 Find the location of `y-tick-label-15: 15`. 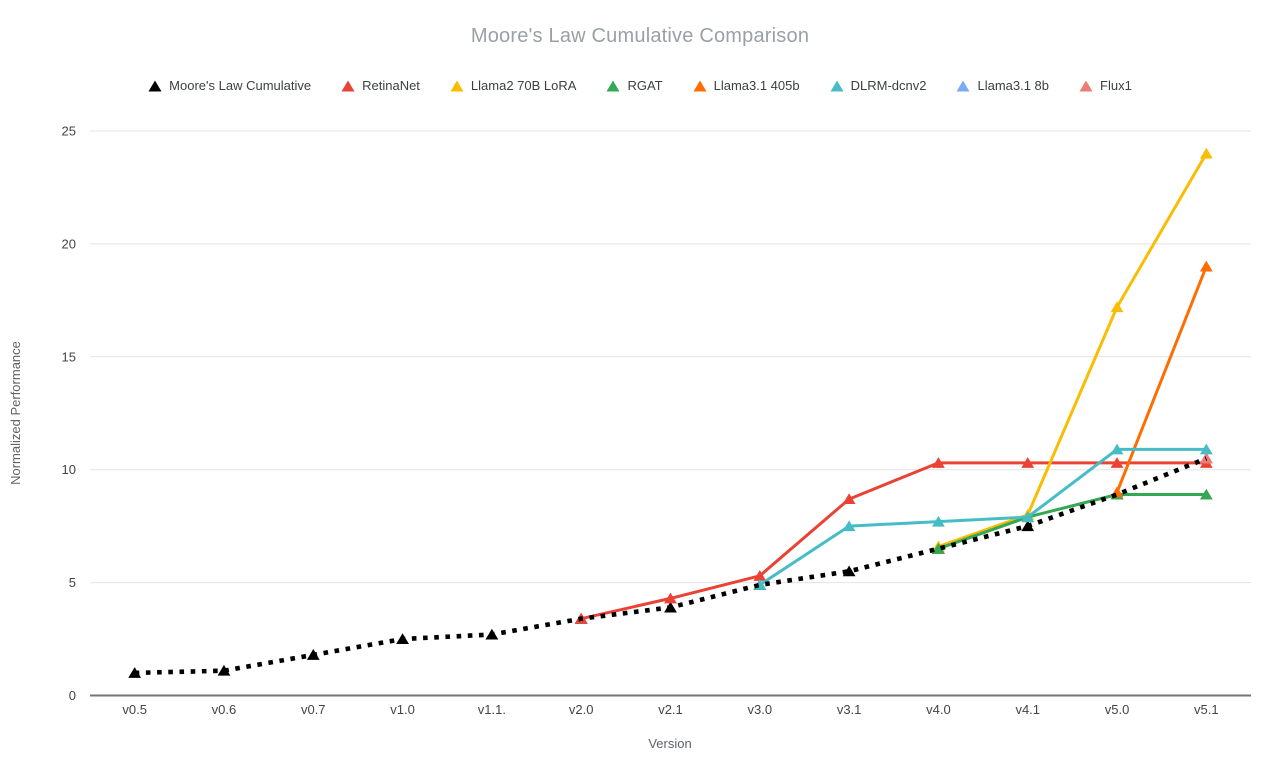

y-tick-label-15: 15 is located at coordinates (69, 356).